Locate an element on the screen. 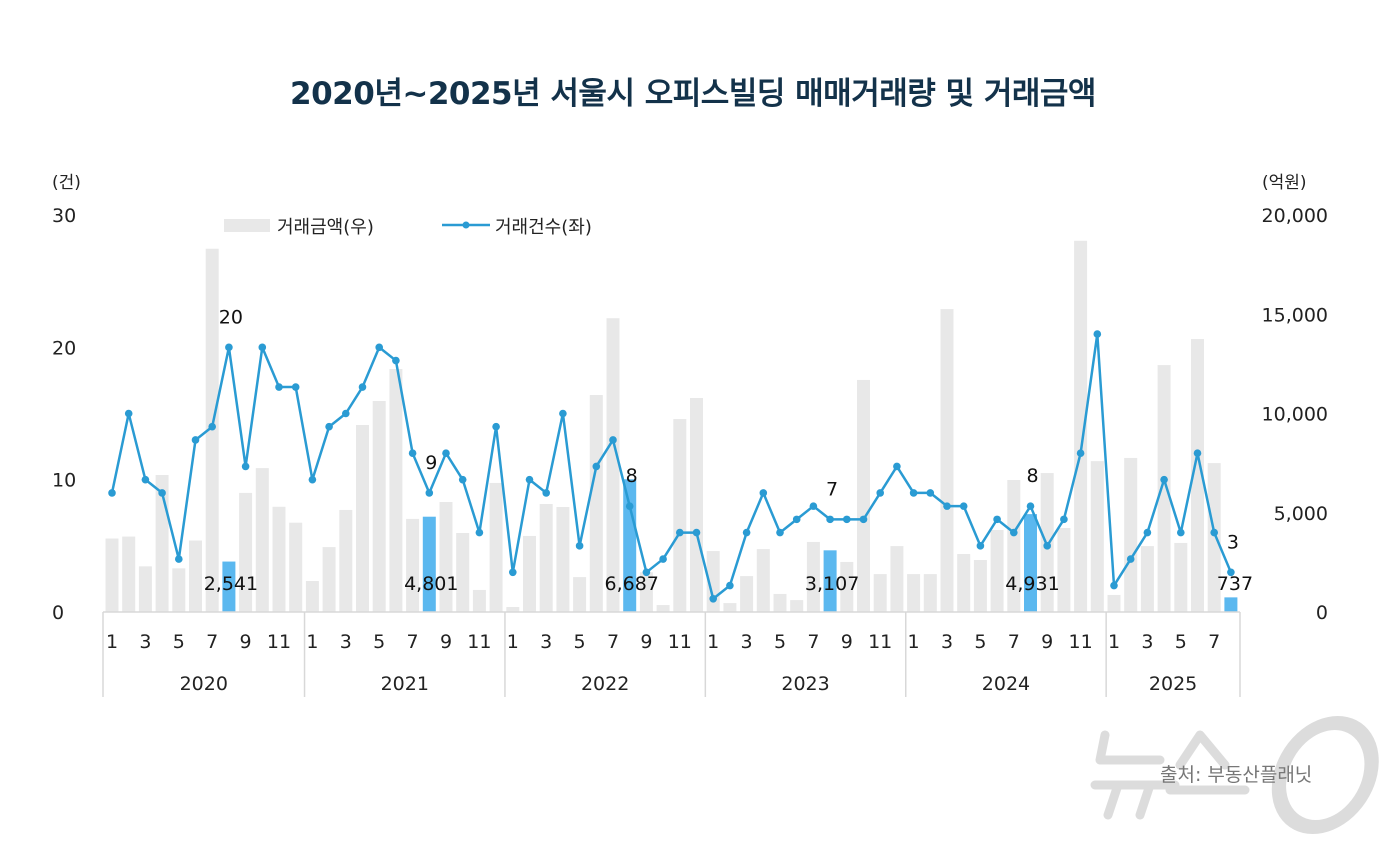 Image resolution: width=1400 pixels, height=851 pixels. legend-bar-swatch is located at coordinates (247, 225).